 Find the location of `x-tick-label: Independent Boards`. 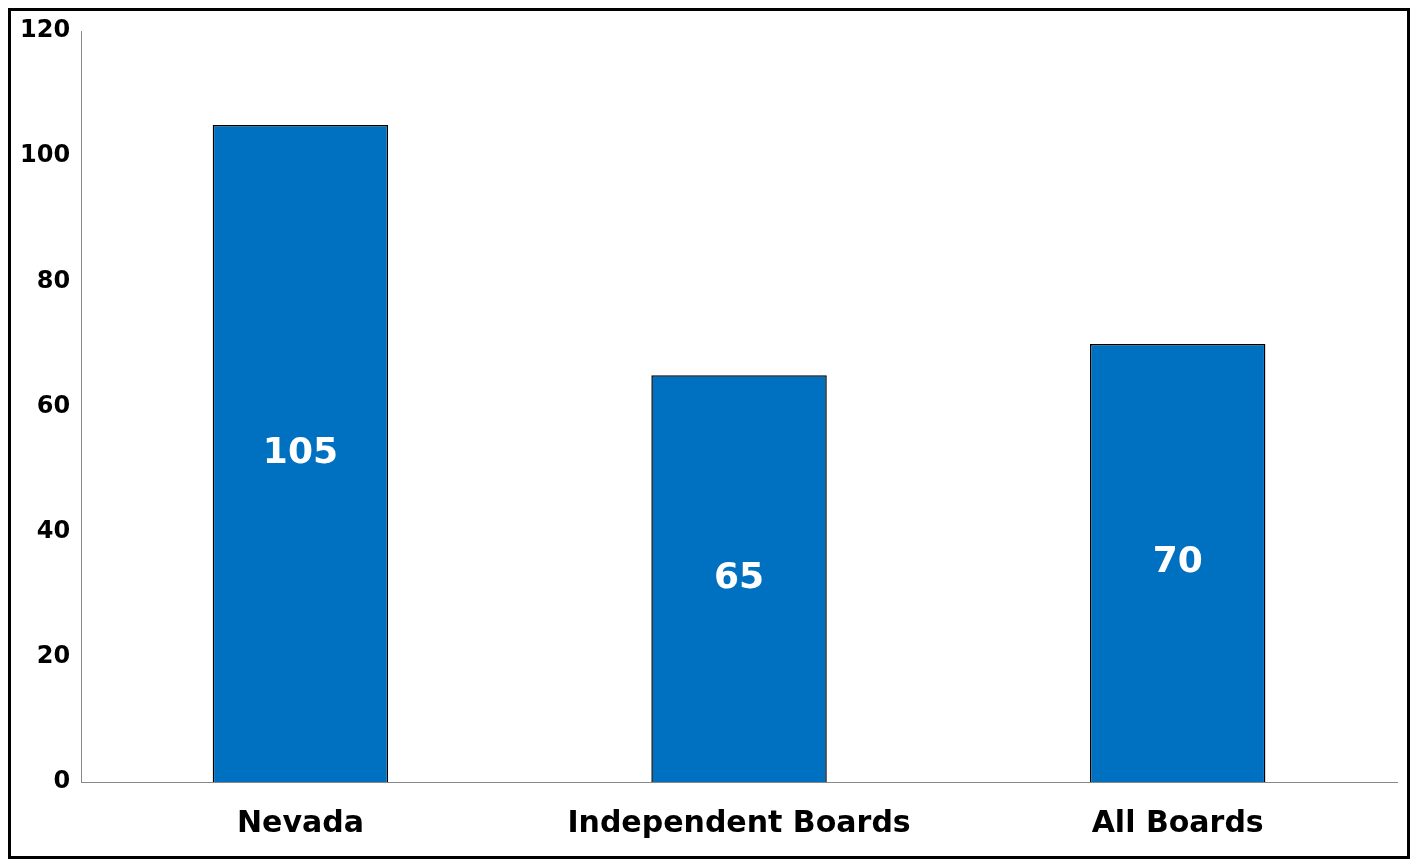

x-tick-label: Independent Boards is located at coordinates (739, 821).